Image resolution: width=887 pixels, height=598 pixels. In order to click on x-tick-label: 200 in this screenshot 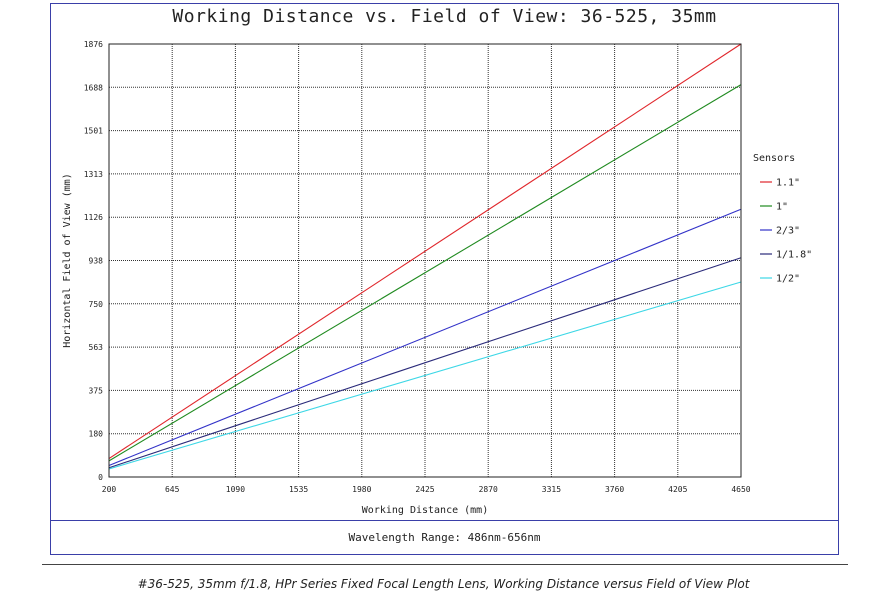, I will do `click(109, 489)`.